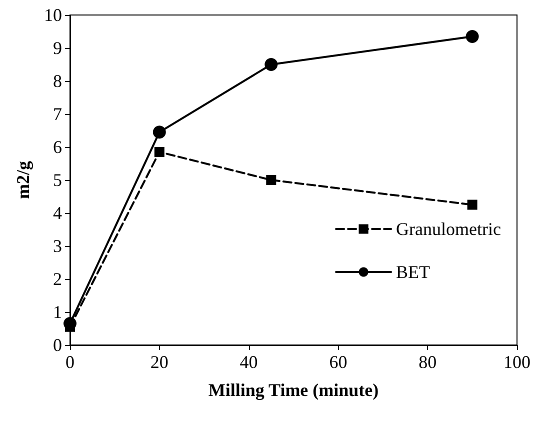 The width and height of the screenshot is (551, 427). What do you see at coordinates (57, 48) in the screenshot?
I see `y-tick-label: 9` at bounding box center [57, 48].